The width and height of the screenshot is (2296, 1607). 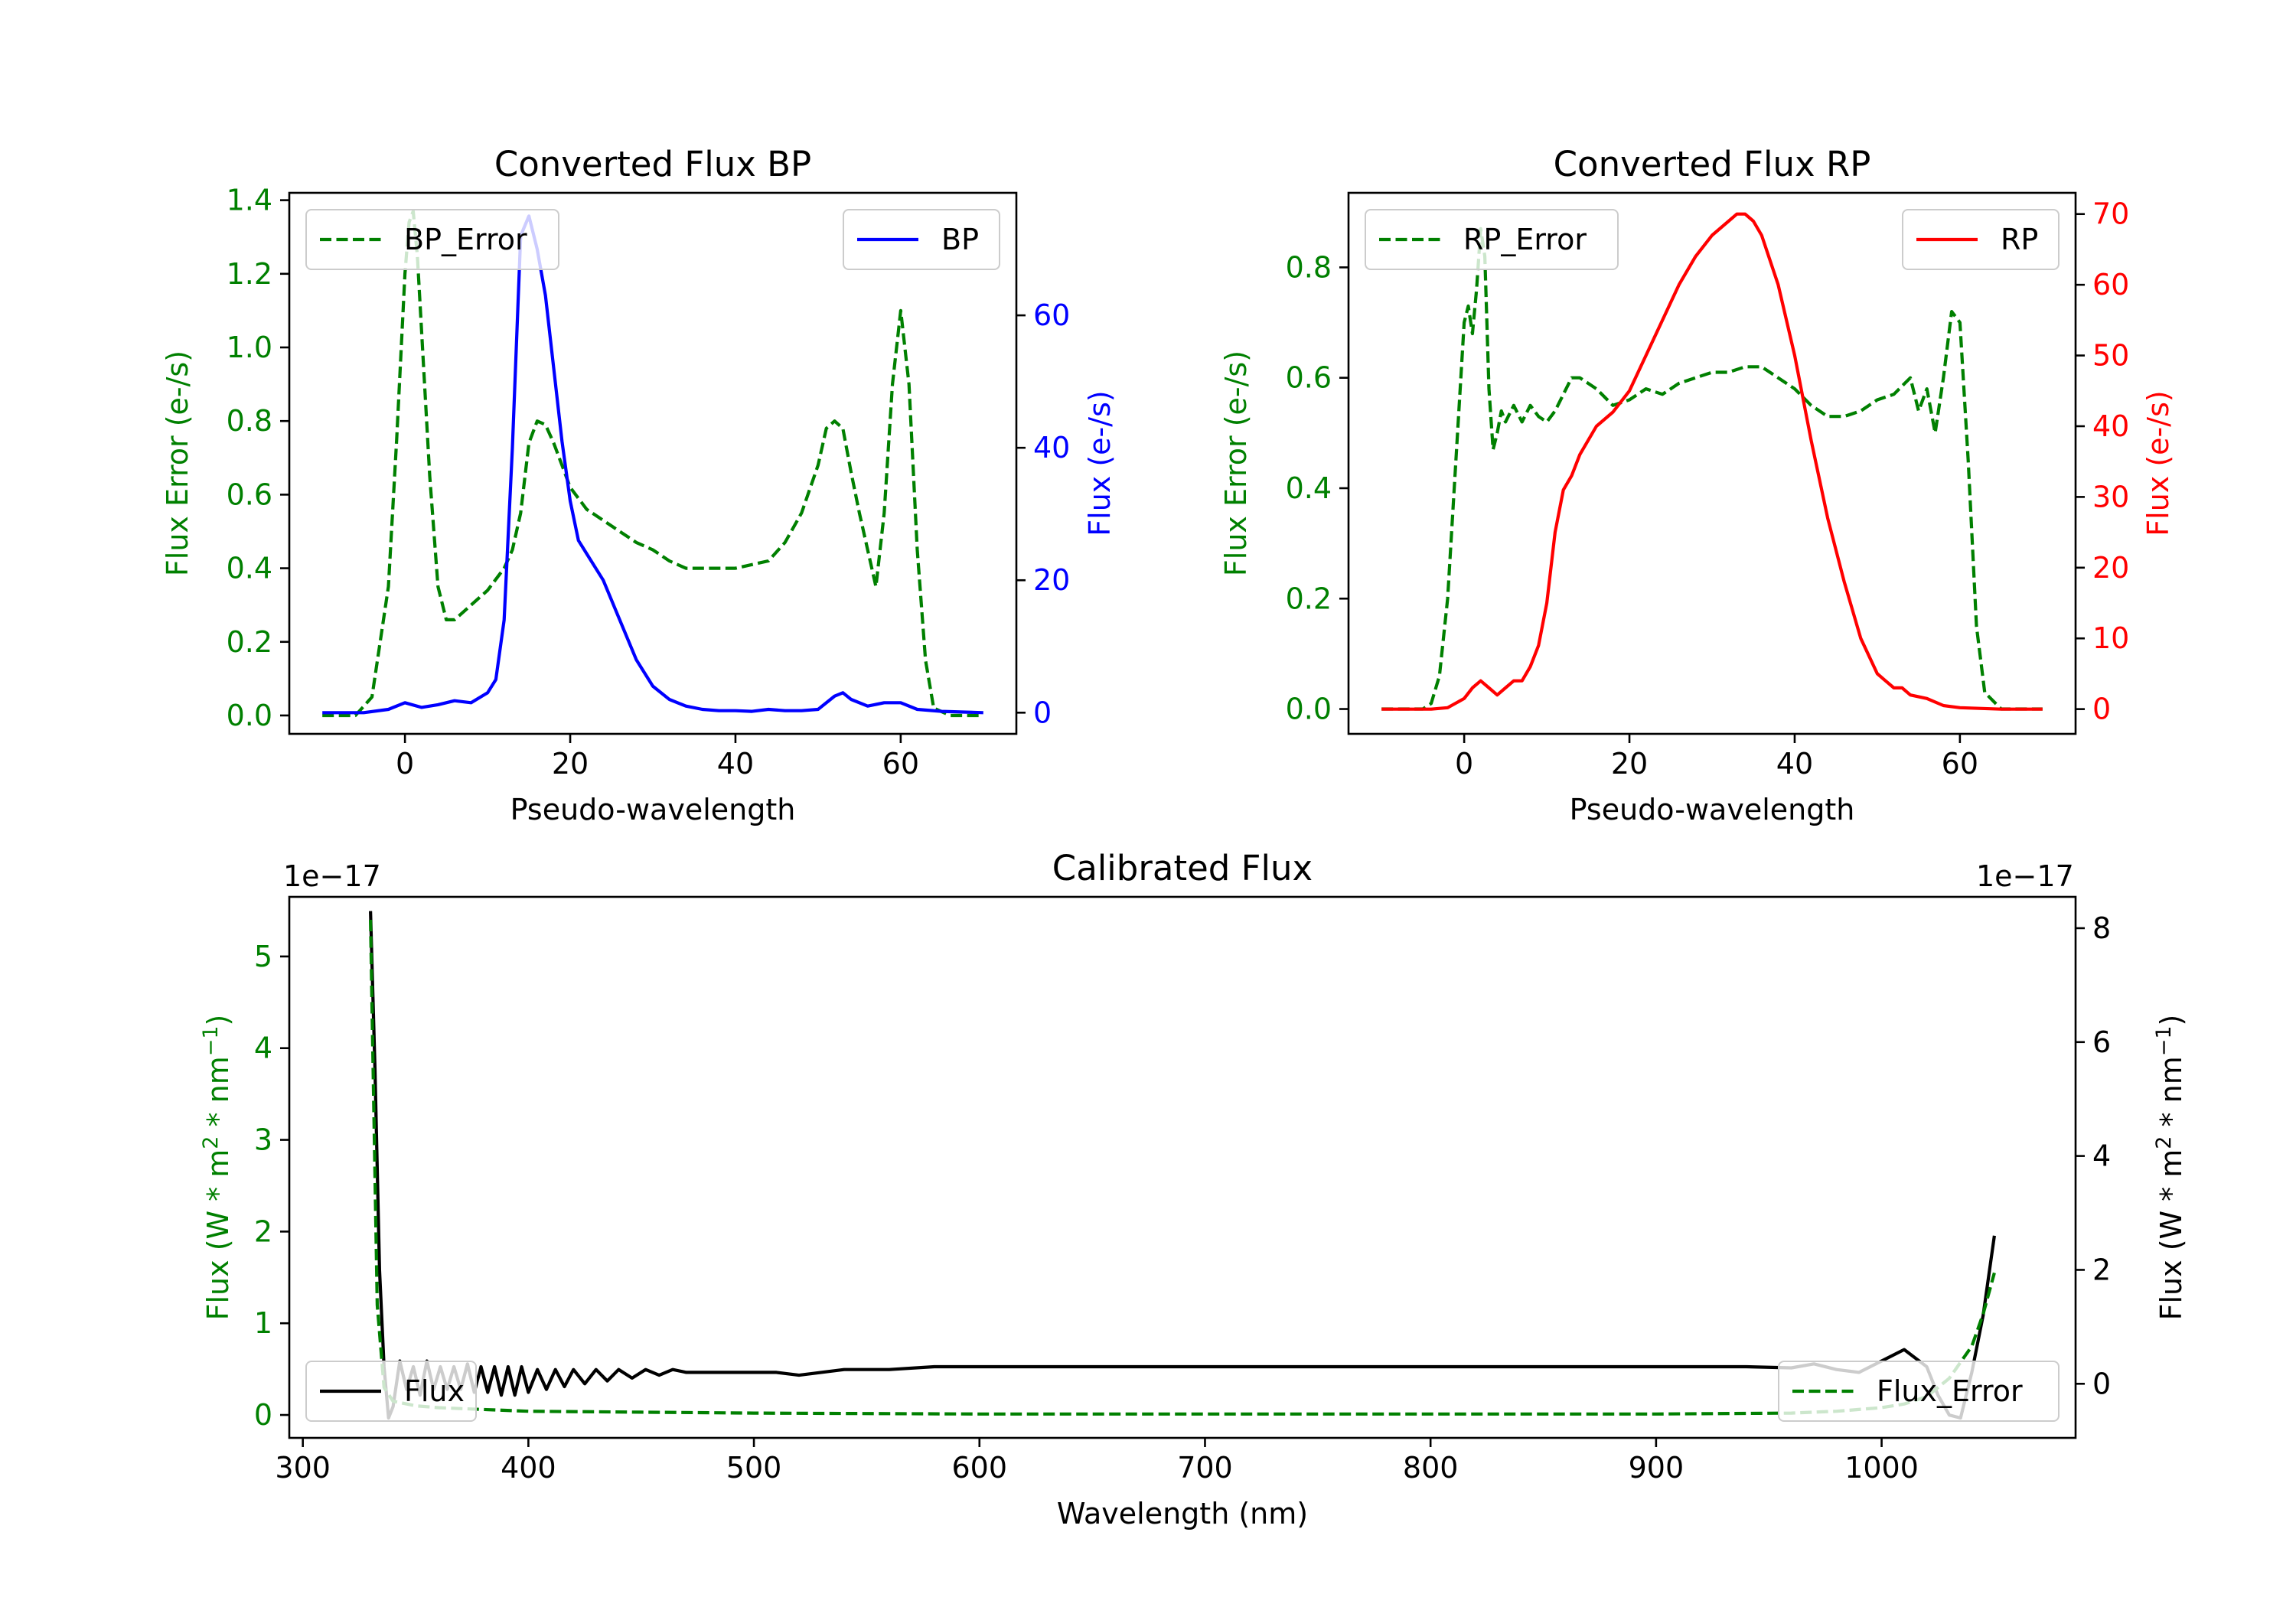 I want to click on bp-legend-label: BP_Error, so click(x=465, y=239).